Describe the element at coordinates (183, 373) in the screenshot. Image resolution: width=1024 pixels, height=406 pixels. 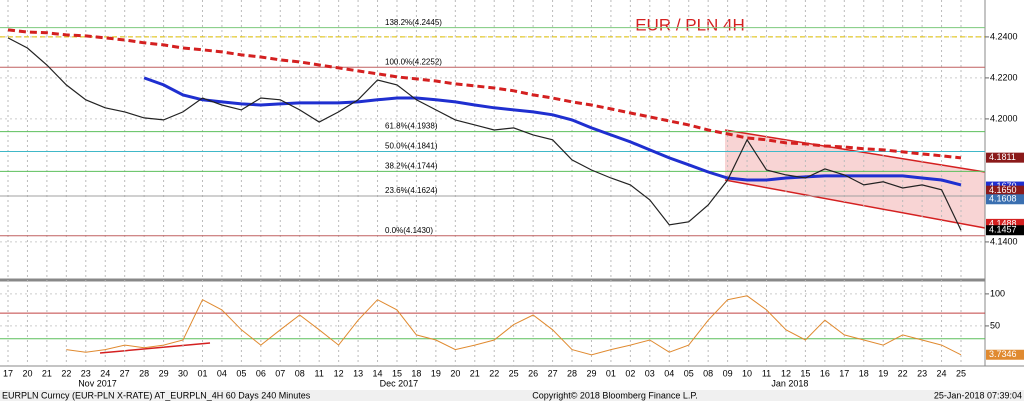
I see `x-tick-label: 30` at that location.